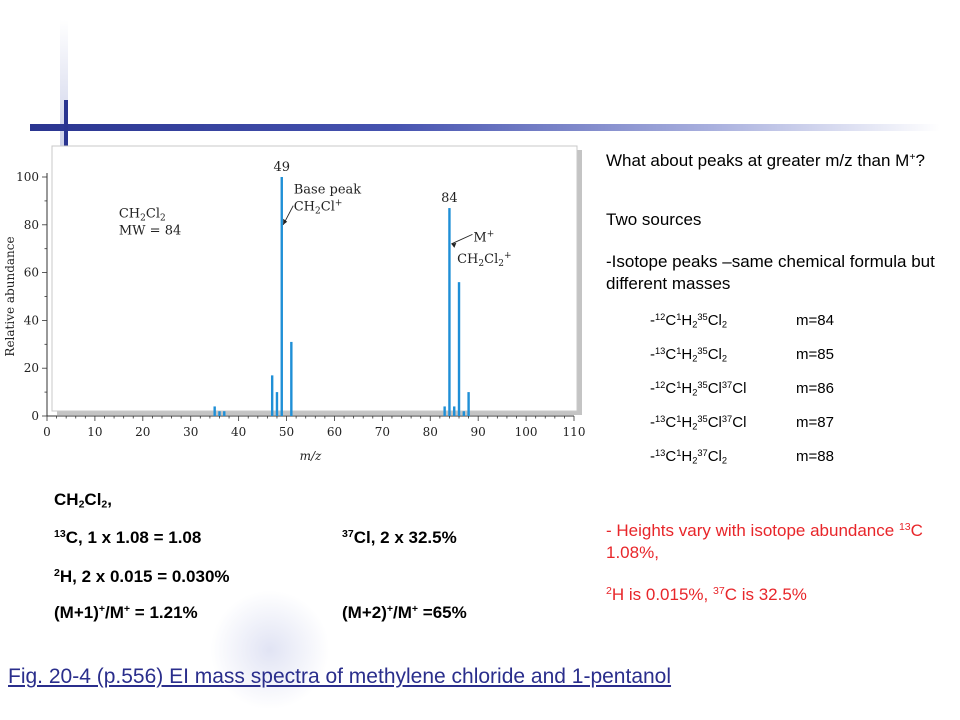 The image size is (960, 720). Describe the element at coordinates (706, 594) in the screenshot. I see `heights-note-2: 2H is 0.015%, 37C is 32.5%` at that location.